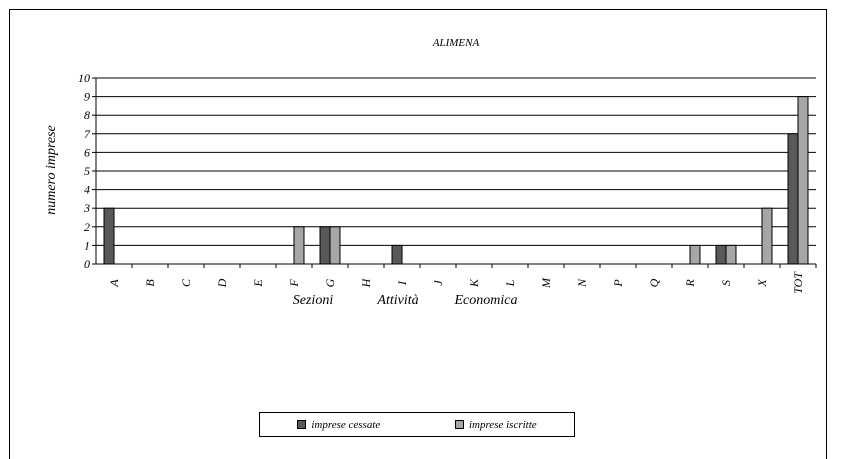 The height and width of the screenshot is (459, 841). What do you see at coordinates (397, 254) in the screenshot?
I see `bar-cessate-i` at bounding box center [397, 254].